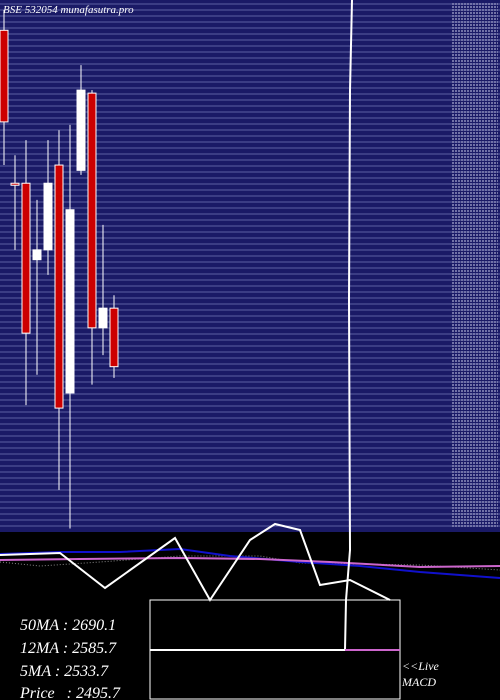  I want to click on macd-line, so click(195, 562).